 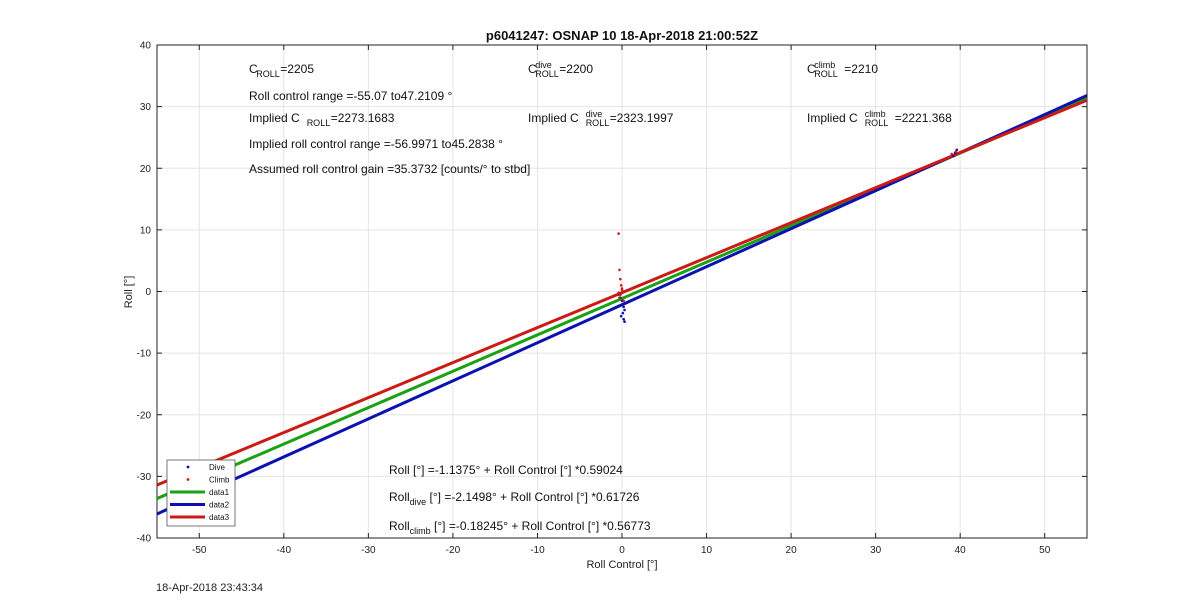 I want to click on svg-text: =2323.1997, so click(x=642, y=118).